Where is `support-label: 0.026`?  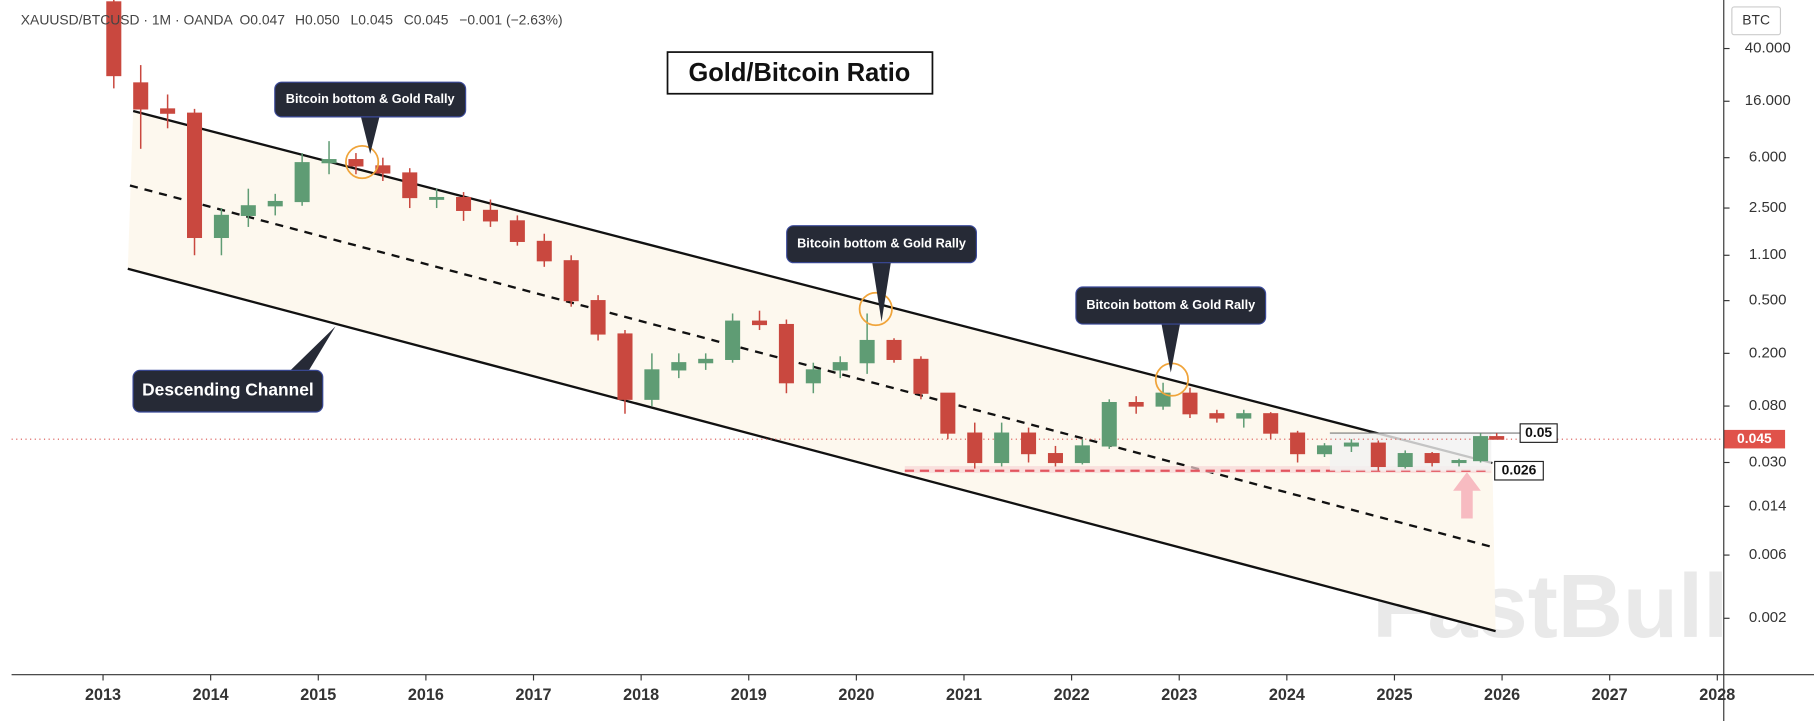 support-label: 0.026 is located at coordinates (1519, 469).